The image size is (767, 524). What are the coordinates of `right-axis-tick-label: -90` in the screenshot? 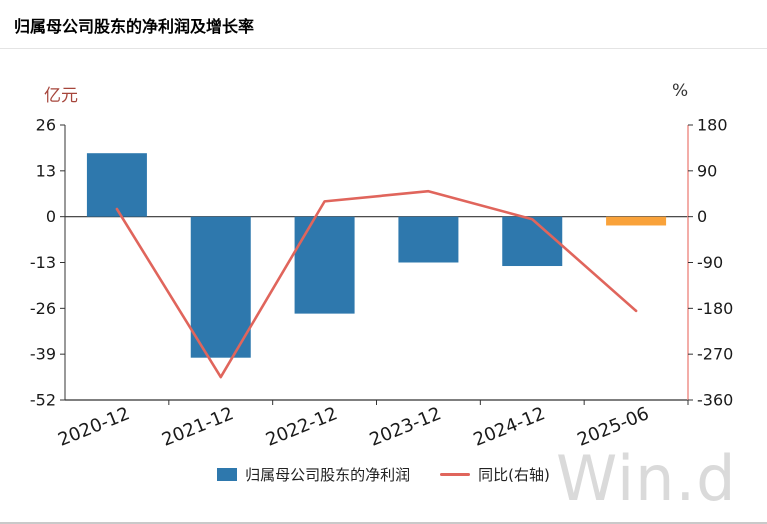 It's located at (710, 262).